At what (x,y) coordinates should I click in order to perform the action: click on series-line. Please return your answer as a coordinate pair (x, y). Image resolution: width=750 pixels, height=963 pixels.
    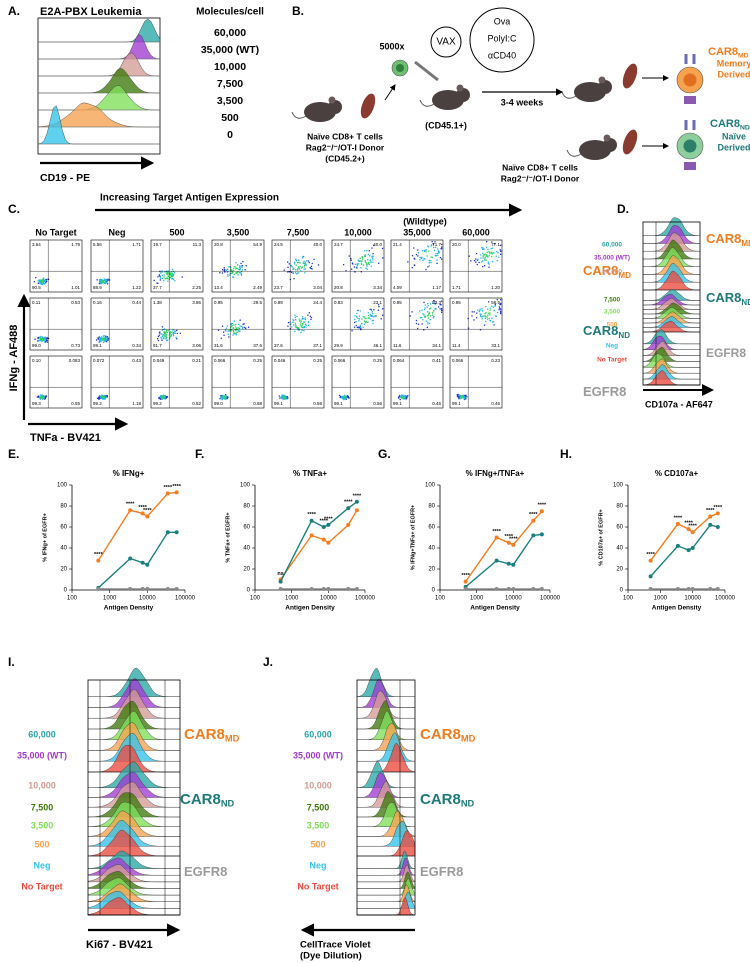
    Looking at the image, I should click on (318, 541).